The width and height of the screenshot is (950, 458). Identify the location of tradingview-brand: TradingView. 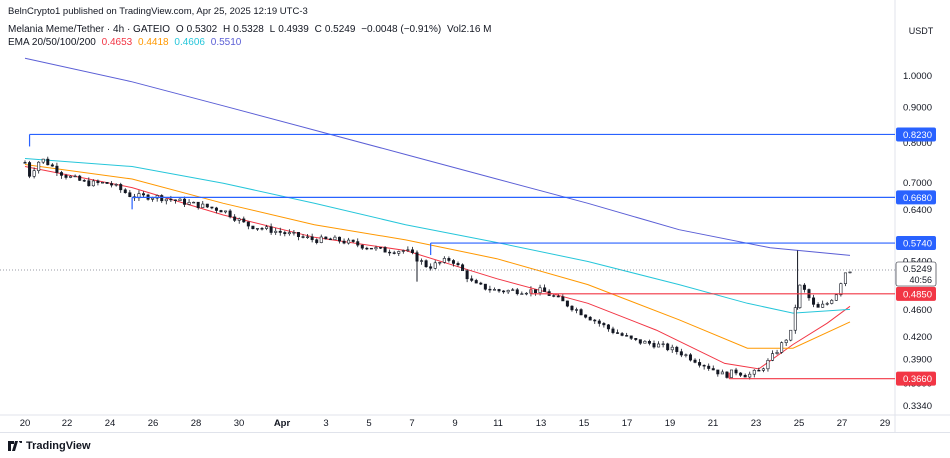
(58, 446).